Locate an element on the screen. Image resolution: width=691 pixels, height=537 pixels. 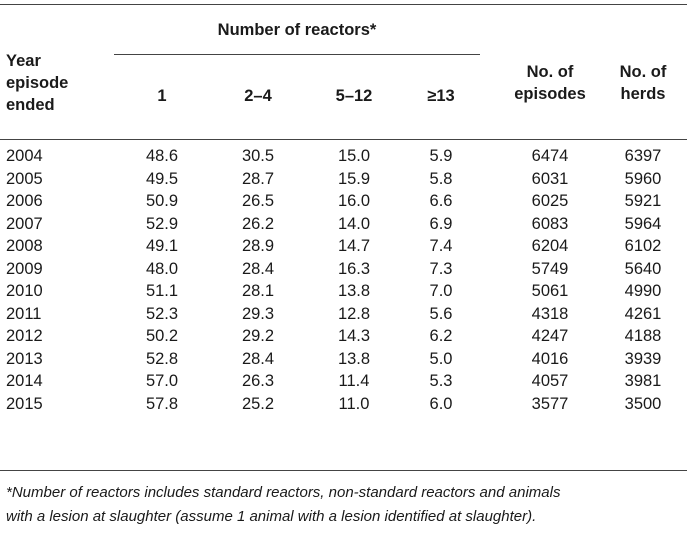
year-cell: 2013 is located at coordinates (24, 358).